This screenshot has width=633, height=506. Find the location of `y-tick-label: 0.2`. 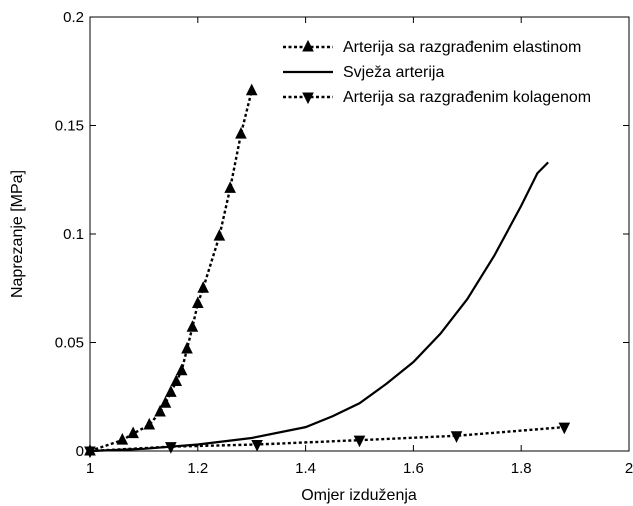

y-tick-label: 0.2 is located at coordinates (73, 17).